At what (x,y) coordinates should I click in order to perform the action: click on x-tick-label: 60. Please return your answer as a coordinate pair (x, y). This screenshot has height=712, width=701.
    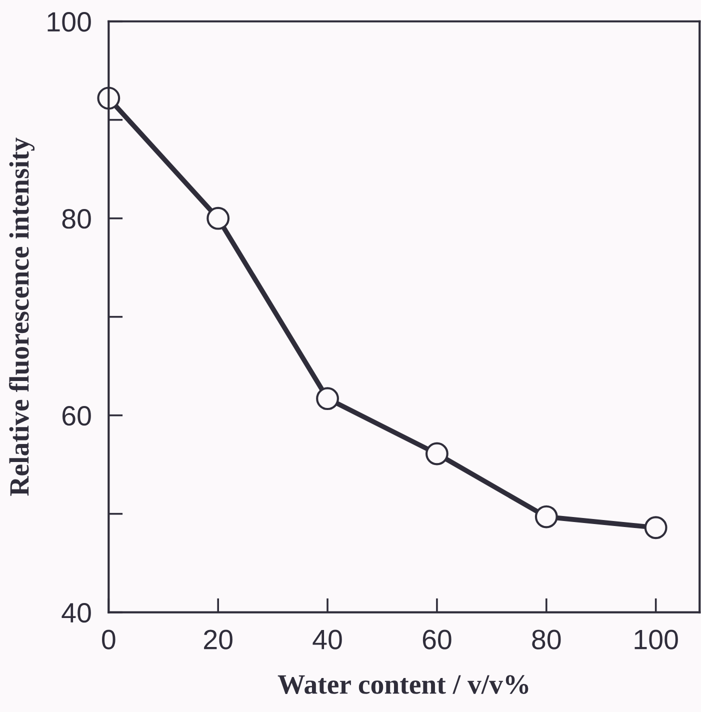
    Looking at the image, I should click on (437, 640).